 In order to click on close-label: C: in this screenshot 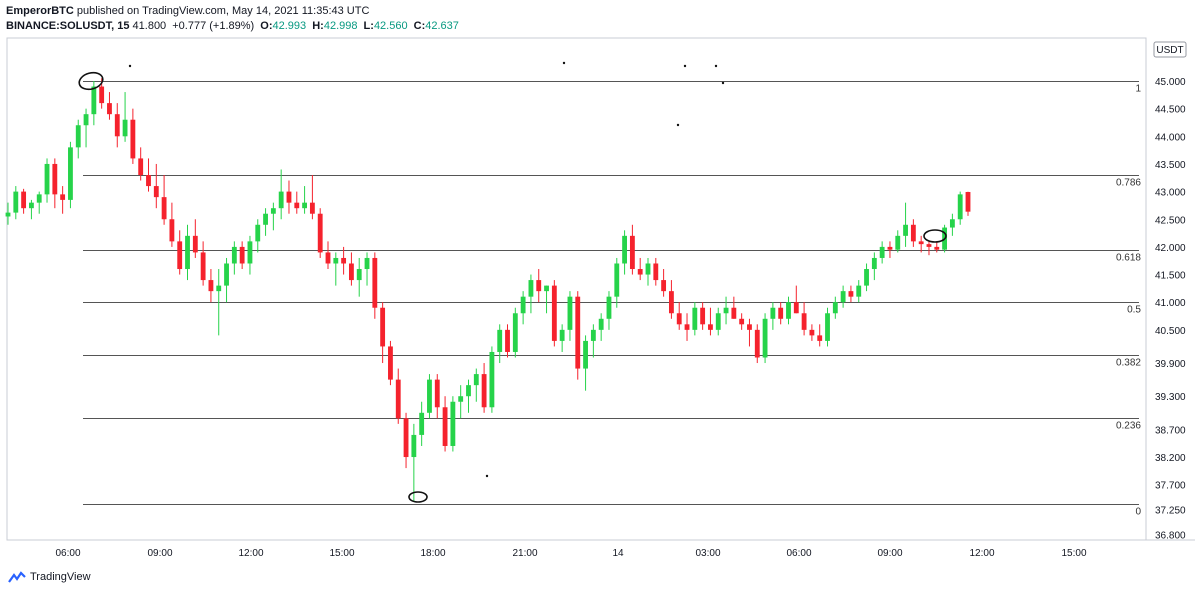, I will do `click(419, 26)`.